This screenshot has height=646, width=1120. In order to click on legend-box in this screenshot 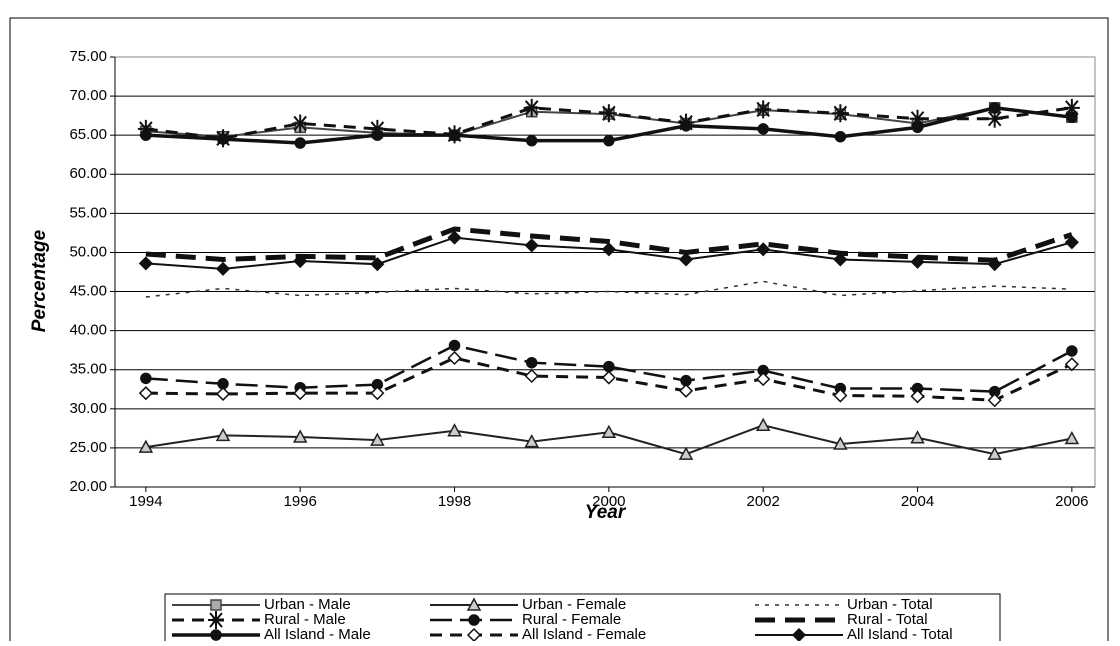, I will do `click(582, 619)`.